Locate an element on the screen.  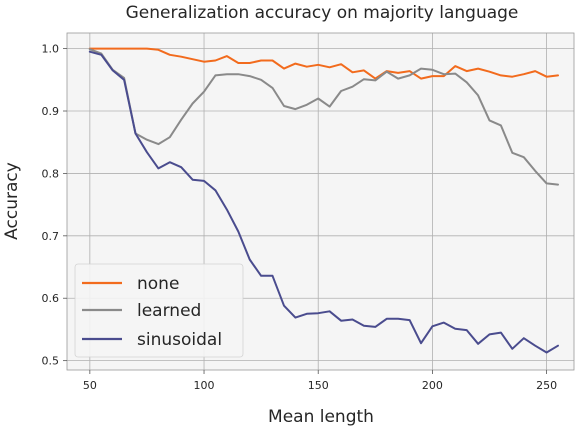
y-tick-label: 0.6 is located at coordinates (51, 298).